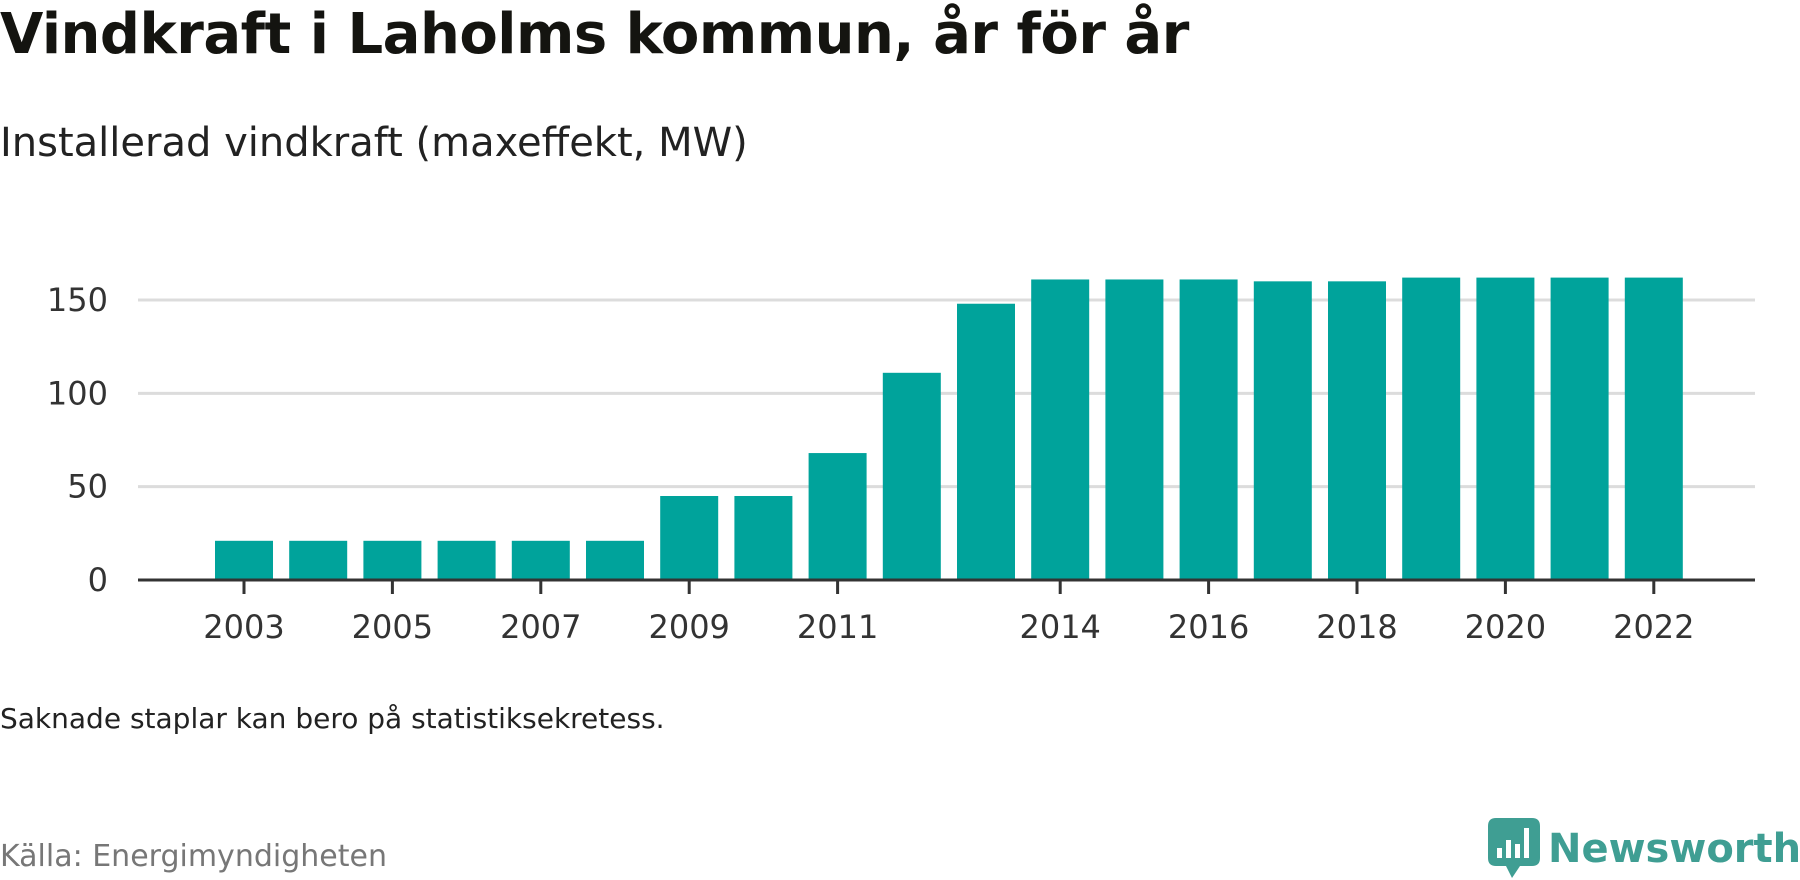  What do you see at coordinates (374, 143) in the screenshot?
I see `chart-subtitle: Installerad vindkraft (maxeffekt, MW)` at bounding box center [374, 143].